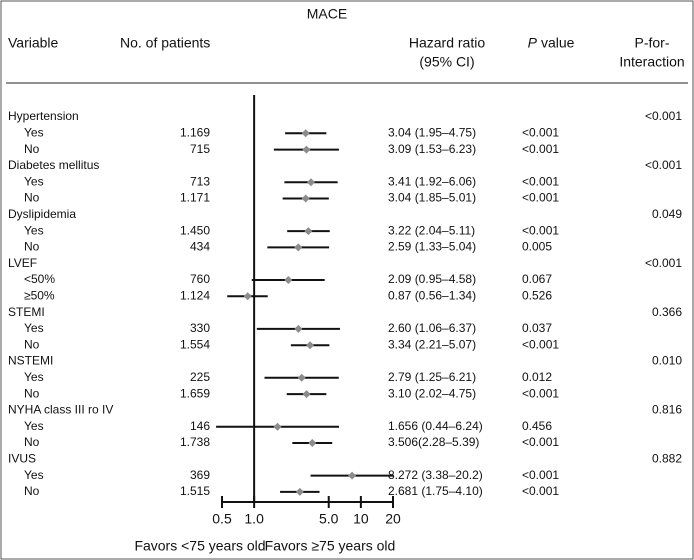 Image resolution: width=694 pixels, height=560 pixels. Describe the element at coordinates (330, 546) in the screenshot. I see `footer-right: Favors ≥75 years old` at that location.